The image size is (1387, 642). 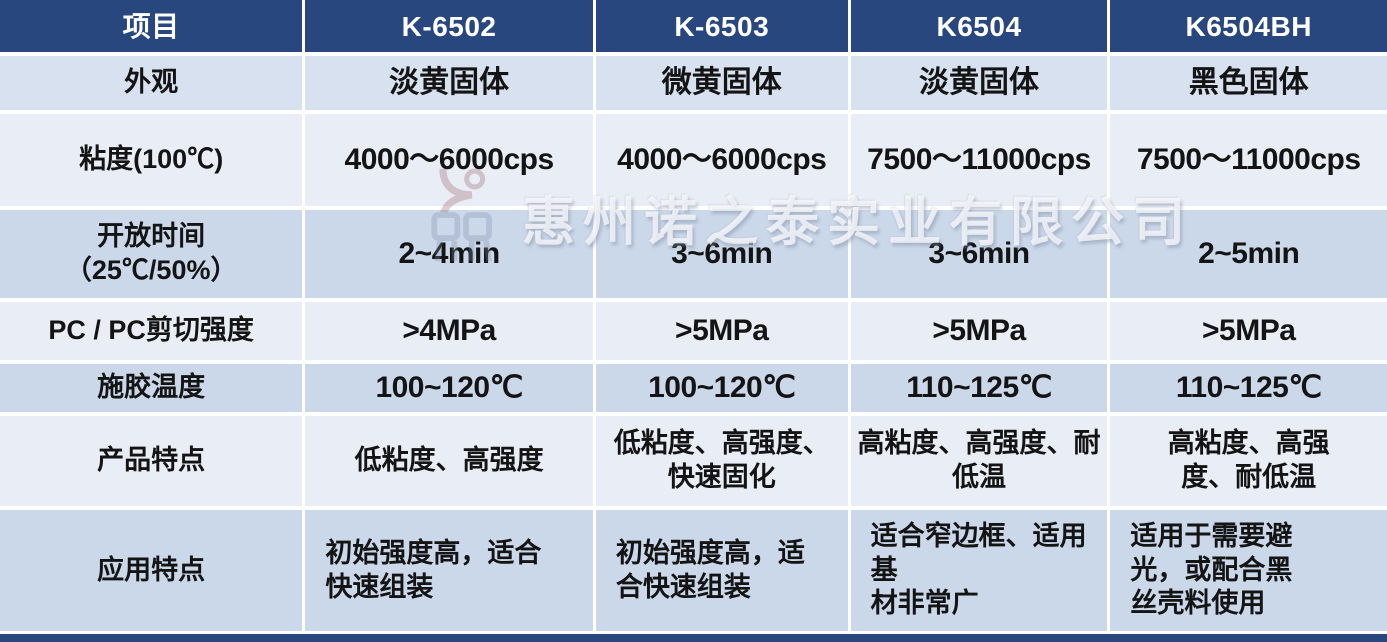 I want to click on row-label-viscosity: 粘度(100℃), so click(x=151, y=160).